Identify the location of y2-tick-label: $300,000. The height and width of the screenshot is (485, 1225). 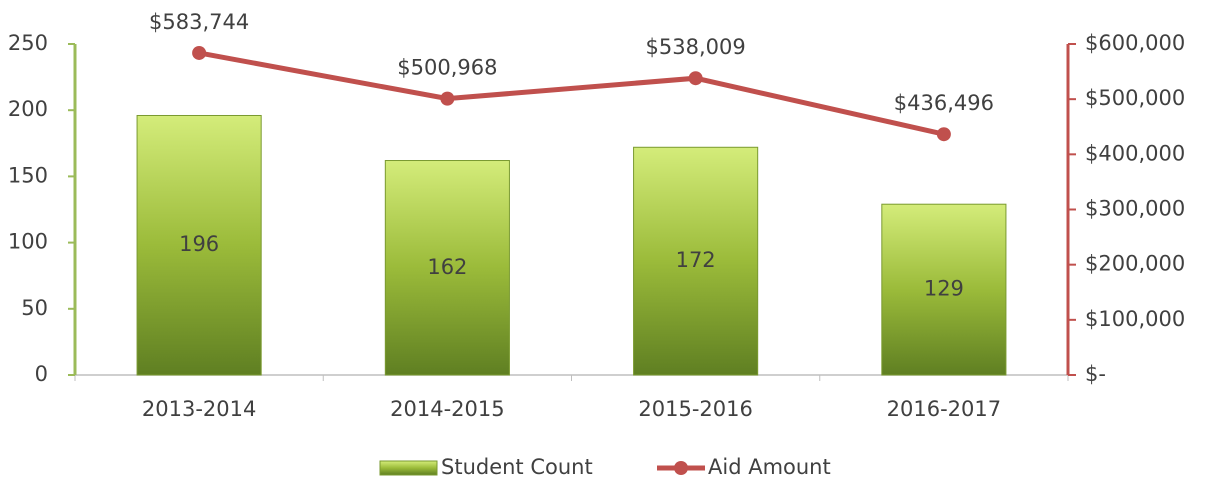
(1135, 209).